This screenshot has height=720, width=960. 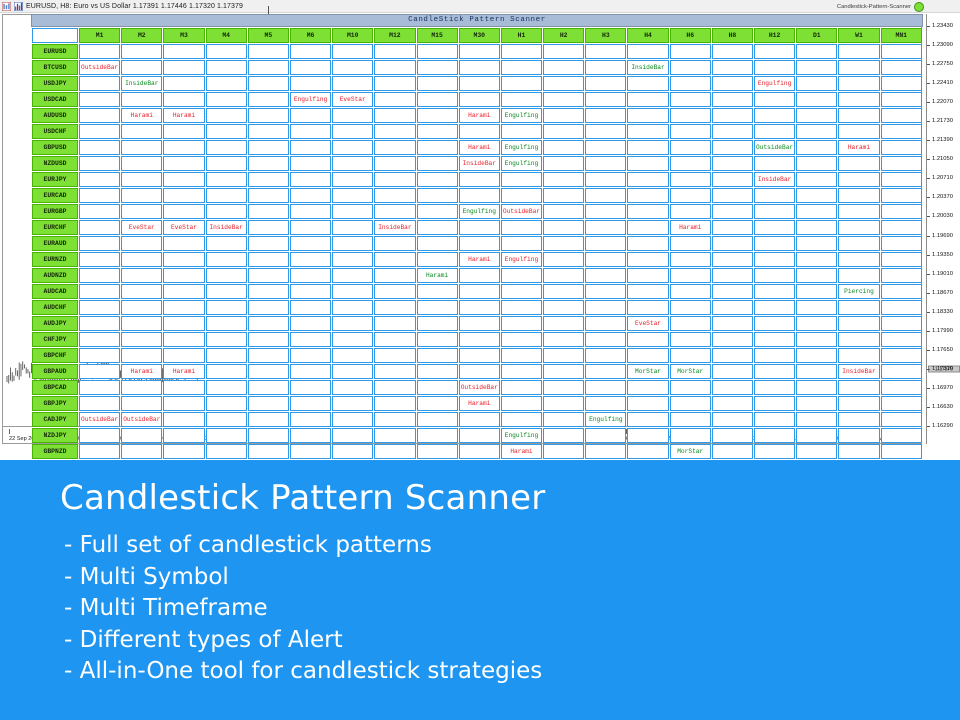 What do you see at coordinates (606, 35) in the screenshot?
I see `timeframe-header-h3: H3` at bounding box center [606, 35].